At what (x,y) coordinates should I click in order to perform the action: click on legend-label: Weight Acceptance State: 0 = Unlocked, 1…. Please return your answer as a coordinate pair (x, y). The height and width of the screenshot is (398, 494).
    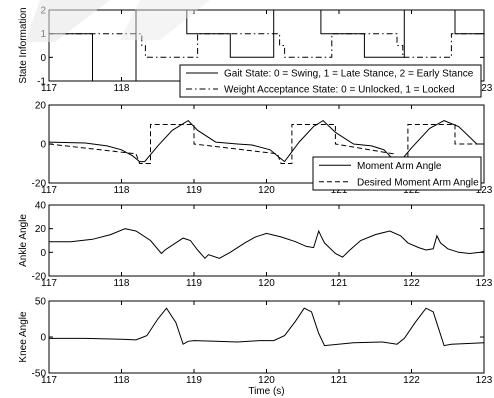
    Looking at the image, I should click on (339, 90).